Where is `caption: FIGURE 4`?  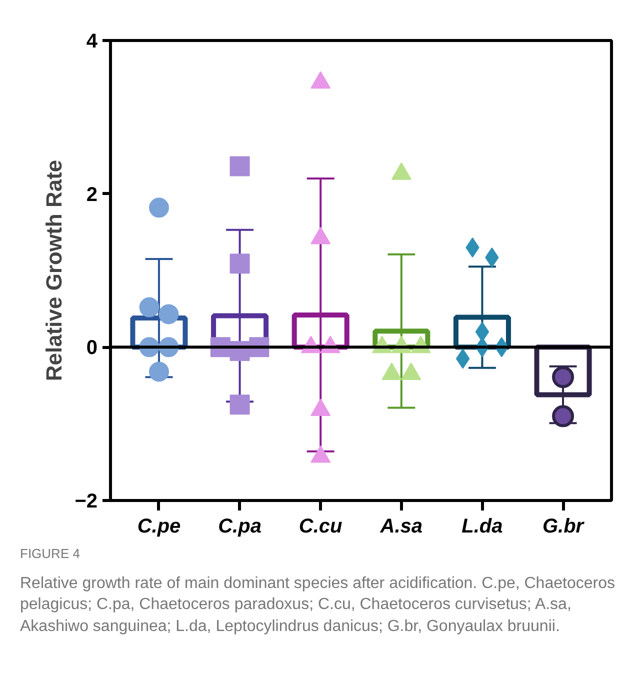 caption: FIGURE 4 is located at coordinates (50, 554).